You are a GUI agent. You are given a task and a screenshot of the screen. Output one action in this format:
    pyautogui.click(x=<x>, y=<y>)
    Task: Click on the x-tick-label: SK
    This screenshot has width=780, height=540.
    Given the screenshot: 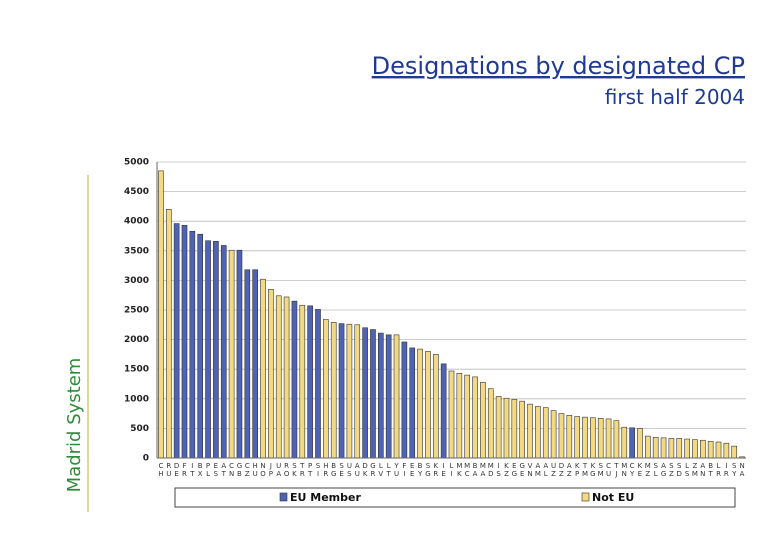 What is the action you would take?
    pyautogui.click(x=294, y=470)
    